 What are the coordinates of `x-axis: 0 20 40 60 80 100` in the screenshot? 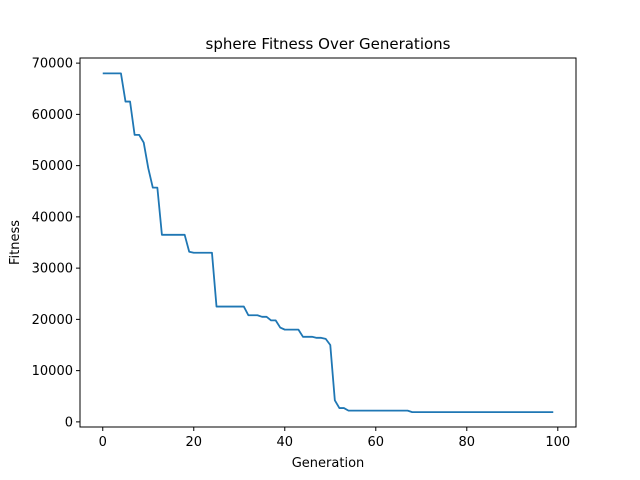 It's located at (334, 438).